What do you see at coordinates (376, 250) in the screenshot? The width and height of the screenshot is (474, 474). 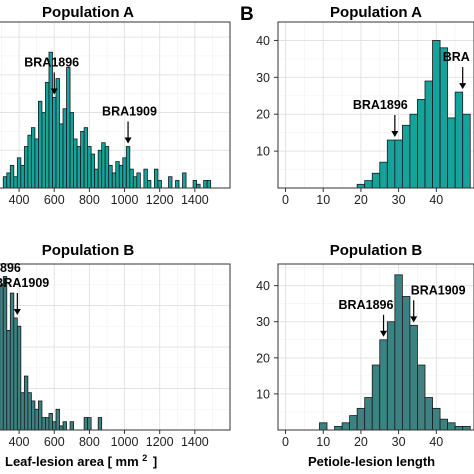 I see `panel-title: Population B` at bounding box center [376, 250].